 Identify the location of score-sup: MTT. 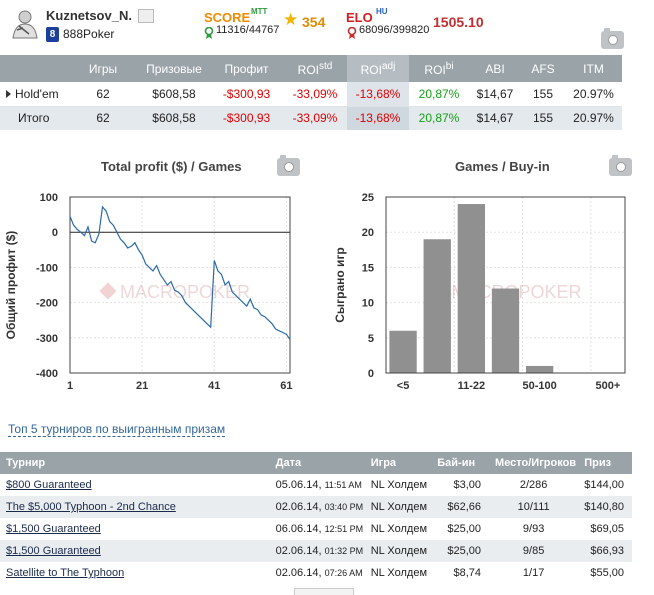
(259, 11).